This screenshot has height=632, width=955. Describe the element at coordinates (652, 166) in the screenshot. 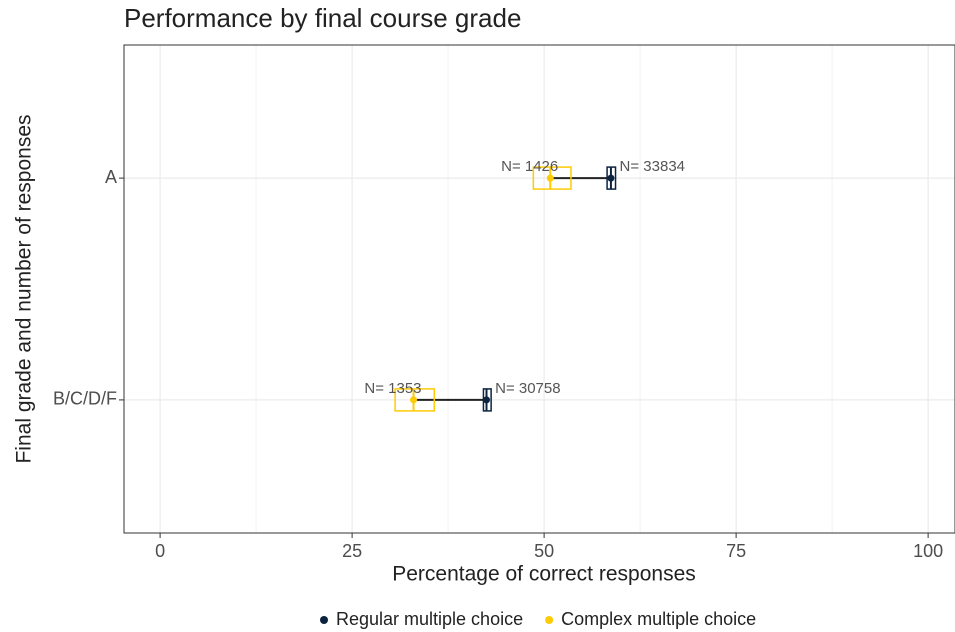

I see `n-label: N= 33834` at that location.